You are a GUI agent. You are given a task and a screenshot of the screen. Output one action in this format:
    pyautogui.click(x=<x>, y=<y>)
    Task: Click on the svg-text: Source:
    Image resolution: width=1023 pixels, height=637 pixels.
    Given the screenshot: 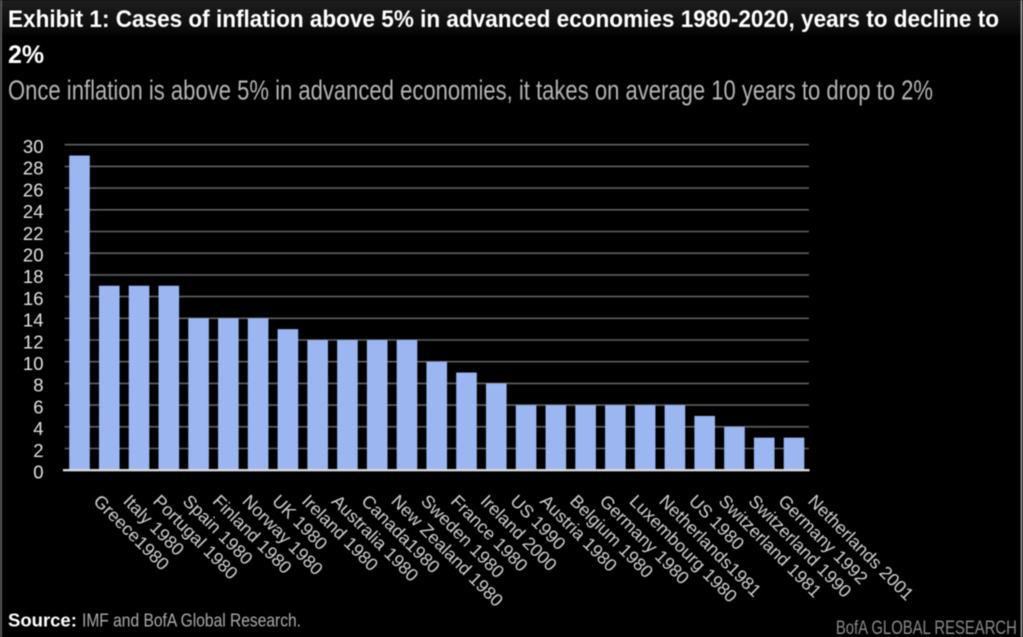 What is the action you would take?
    pyautogui.click(x=42, y=620)
    